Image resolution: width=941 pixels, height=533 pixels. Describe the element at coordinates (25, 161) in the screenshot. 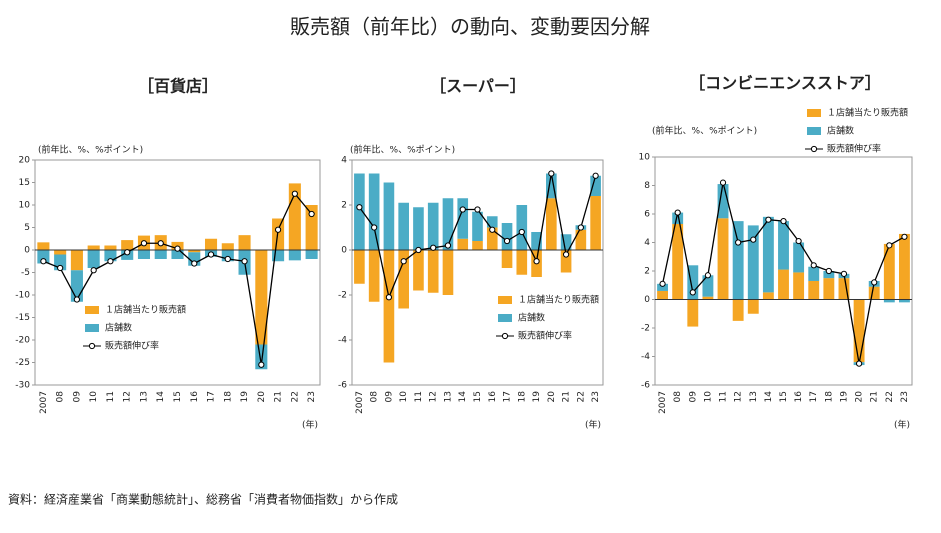

I see `y-tick-label: 20` at that location.